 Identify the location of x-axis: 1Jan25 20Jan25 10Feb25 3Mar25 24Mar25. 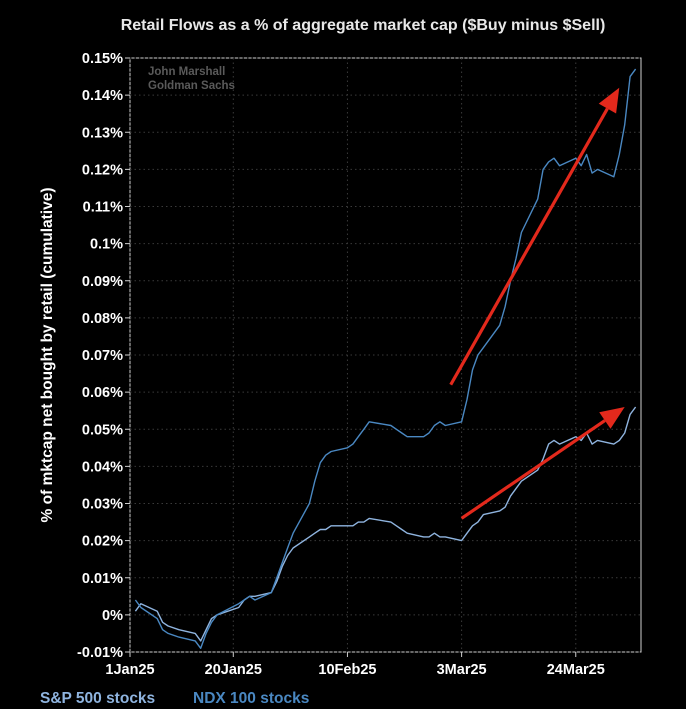
(355, 665).